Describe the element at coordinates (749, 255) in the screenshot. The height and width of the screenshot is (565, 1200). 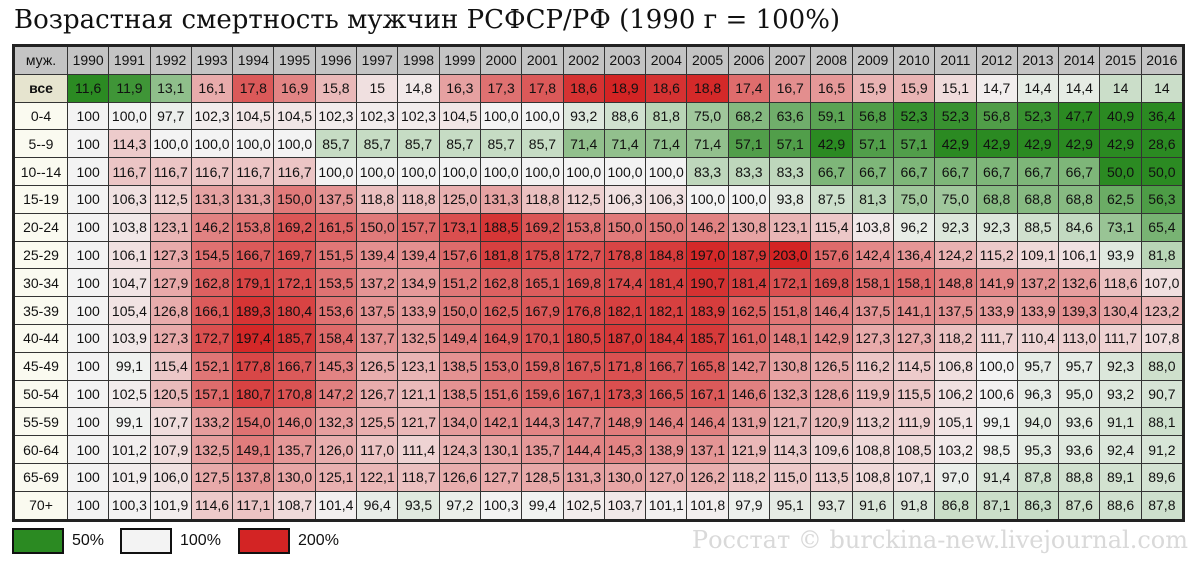
I see `heatmap-cell: 187,9` at that location.